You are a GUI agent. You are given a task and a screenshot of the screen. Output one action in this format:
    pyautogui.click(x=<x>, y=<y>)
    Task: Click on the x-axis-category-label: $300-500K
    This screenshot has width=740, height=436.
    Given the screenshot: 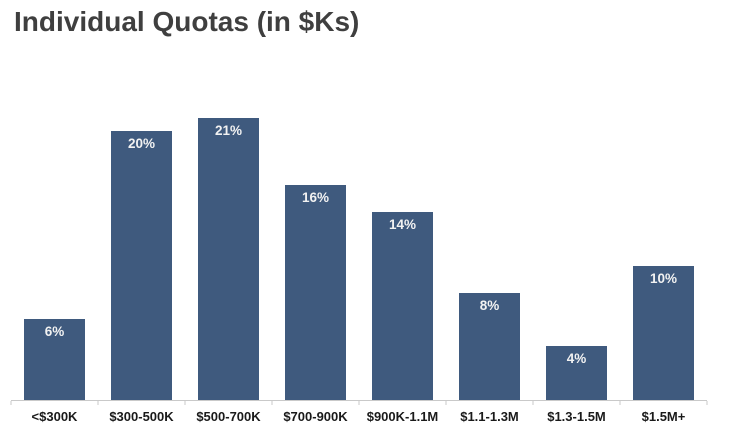 What is the action you would take?
    pyautogui.click(x=141, y=416)
    